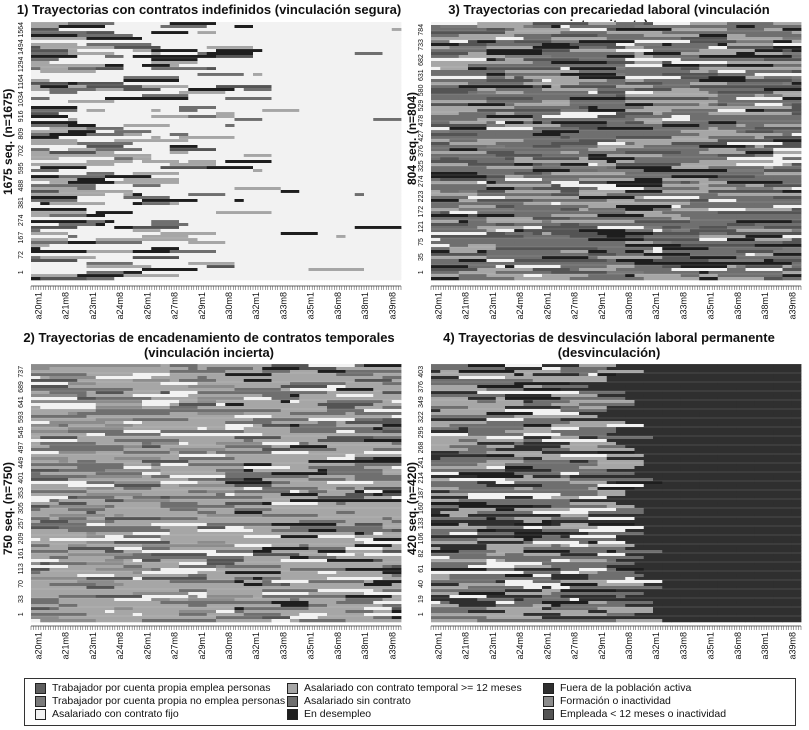 This screenshot has height=730, width=809. I want to click on x-tick-label: a36m8, so click(338, 306).